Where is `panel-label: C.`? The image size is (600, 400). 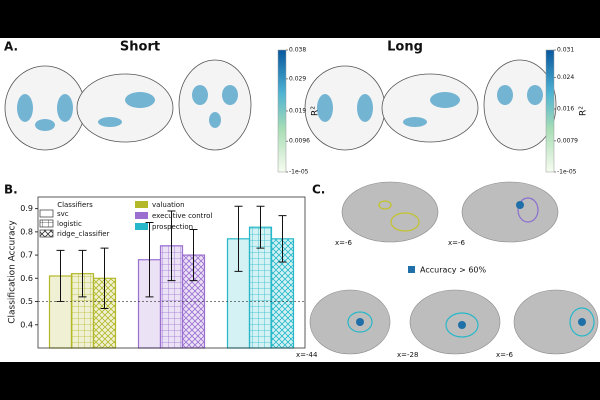
panel-label: C. is located at coordinates (318, 190).